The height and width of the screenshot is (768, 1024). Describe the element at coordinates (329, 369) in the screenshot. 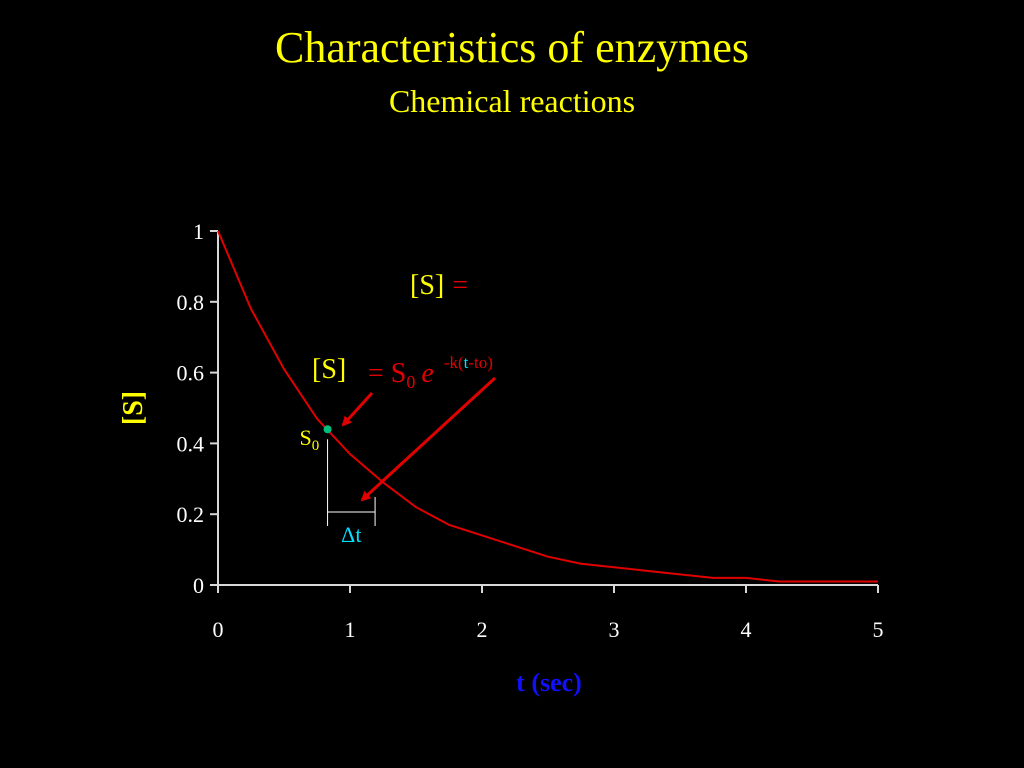

I see `equation-lhs: [S]` at that location.